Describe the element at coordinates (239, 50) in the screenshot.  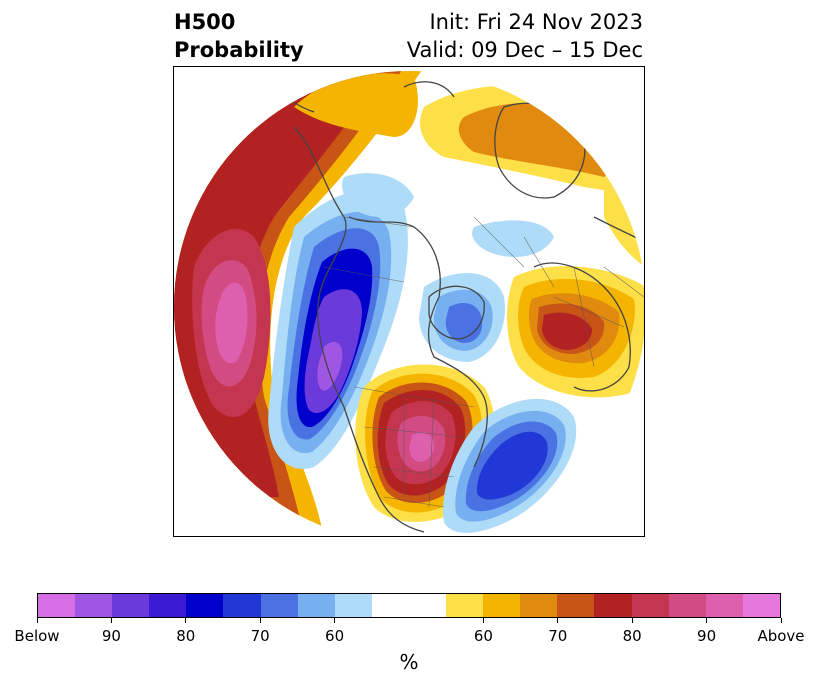
I see `title-product: Probability` at that location.